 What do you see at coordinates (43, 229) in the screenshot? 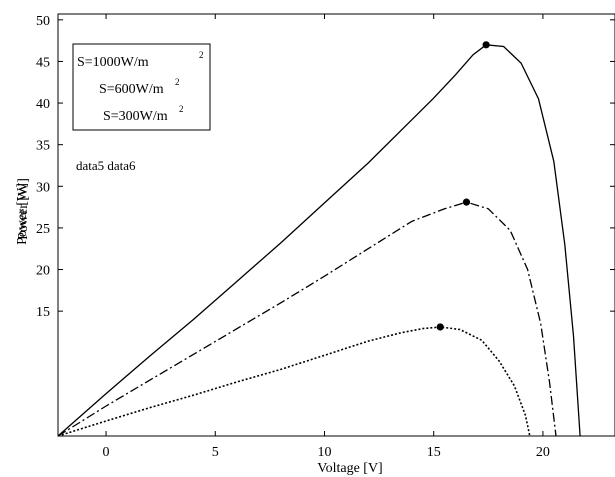
I see `y-tick-label: 25` at bounding box center [43, 229].